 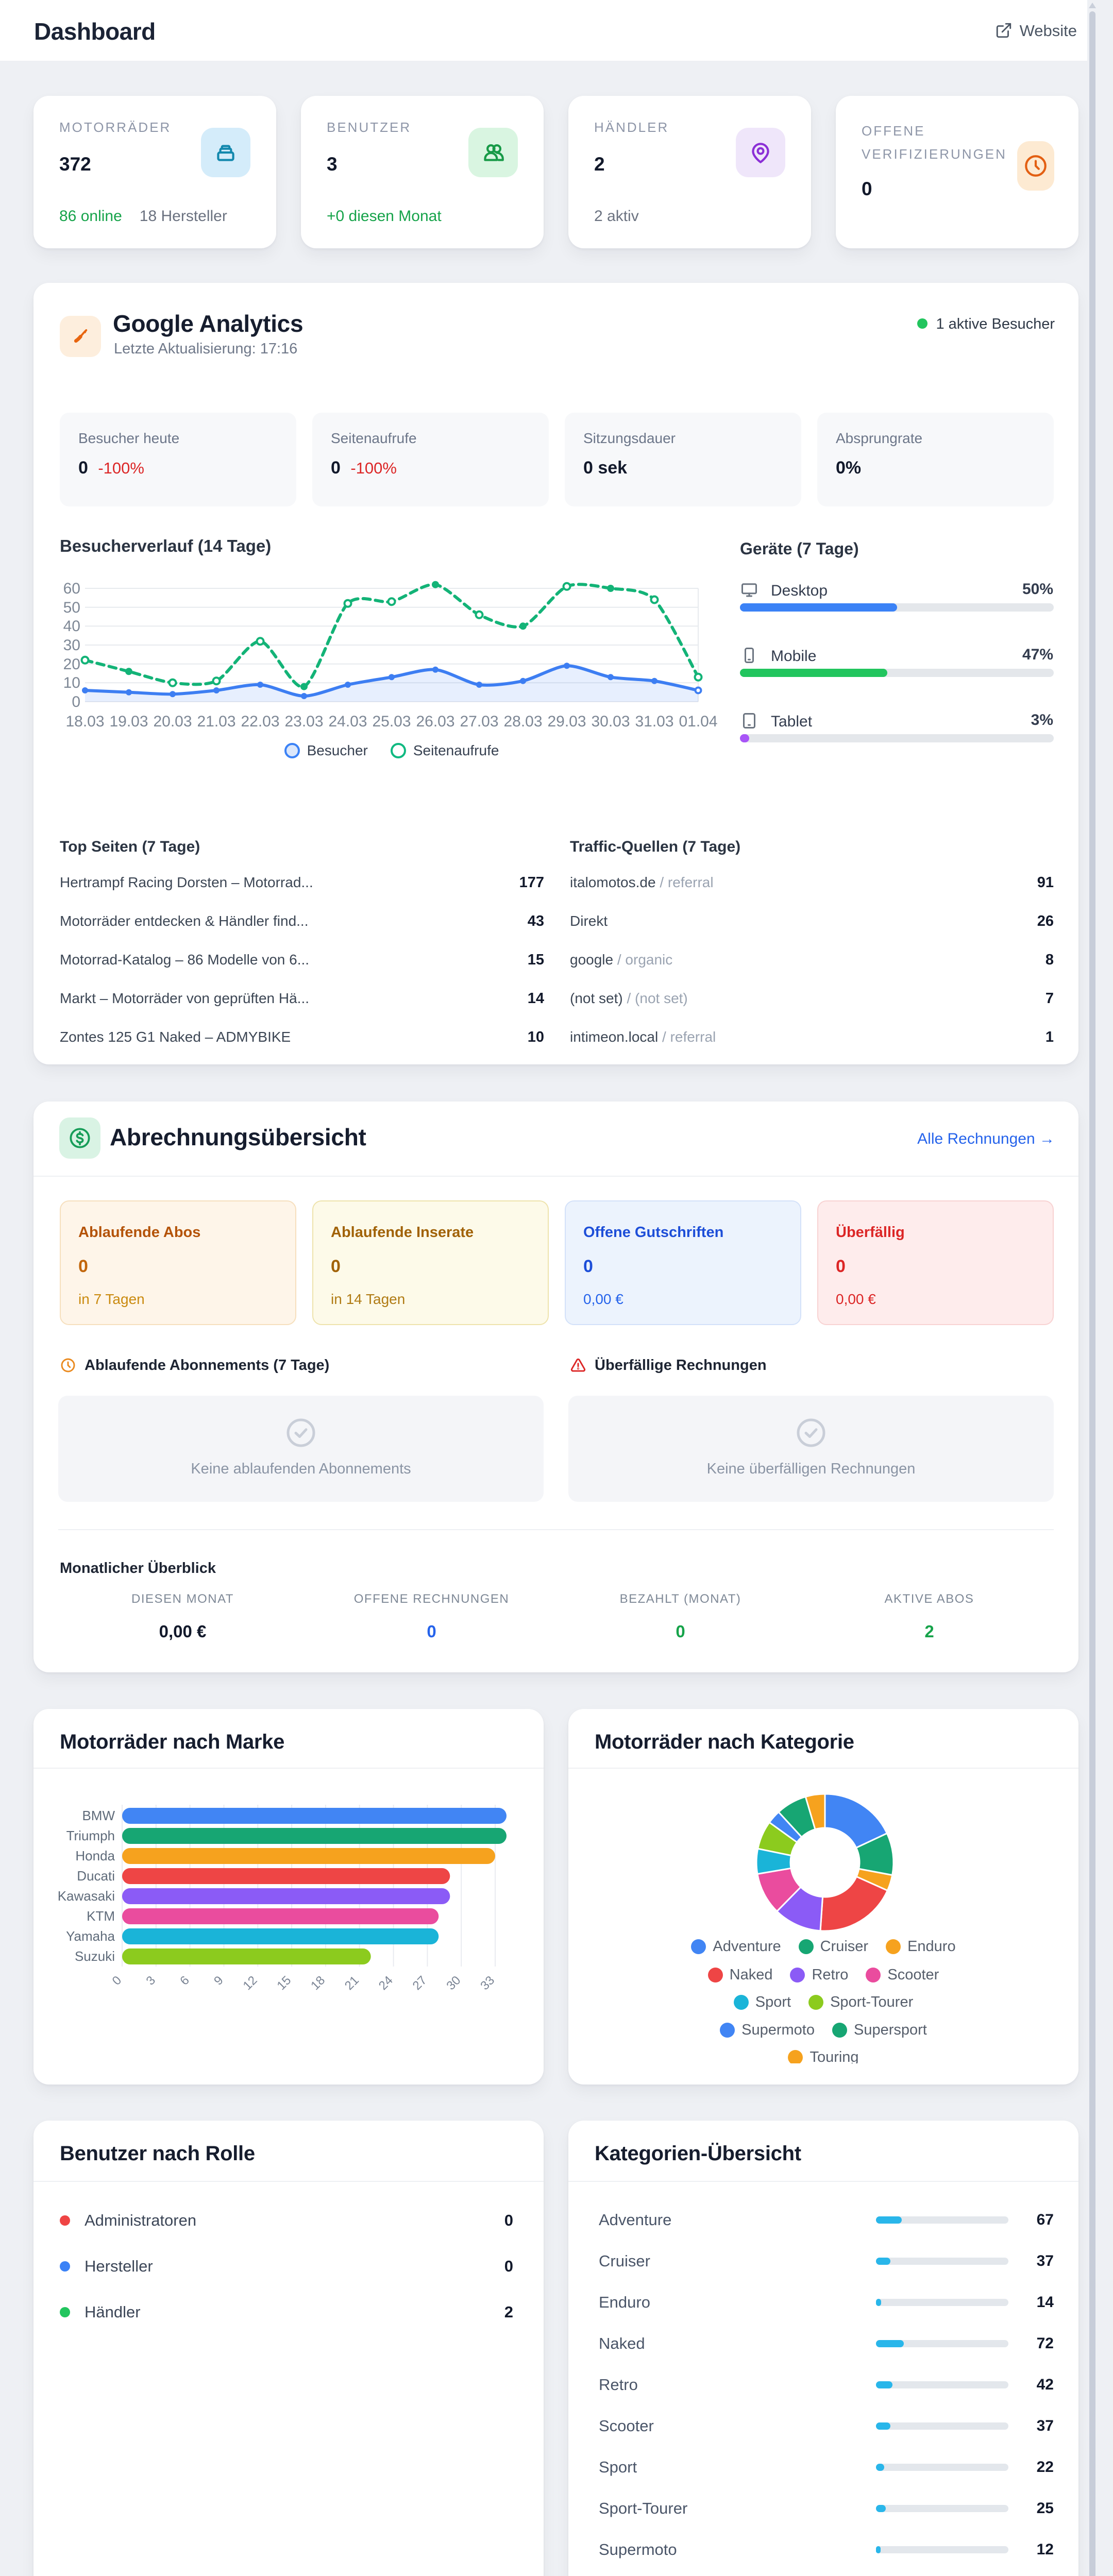 I want to click on svg-text: KTM, so click(x=101, y=1916).